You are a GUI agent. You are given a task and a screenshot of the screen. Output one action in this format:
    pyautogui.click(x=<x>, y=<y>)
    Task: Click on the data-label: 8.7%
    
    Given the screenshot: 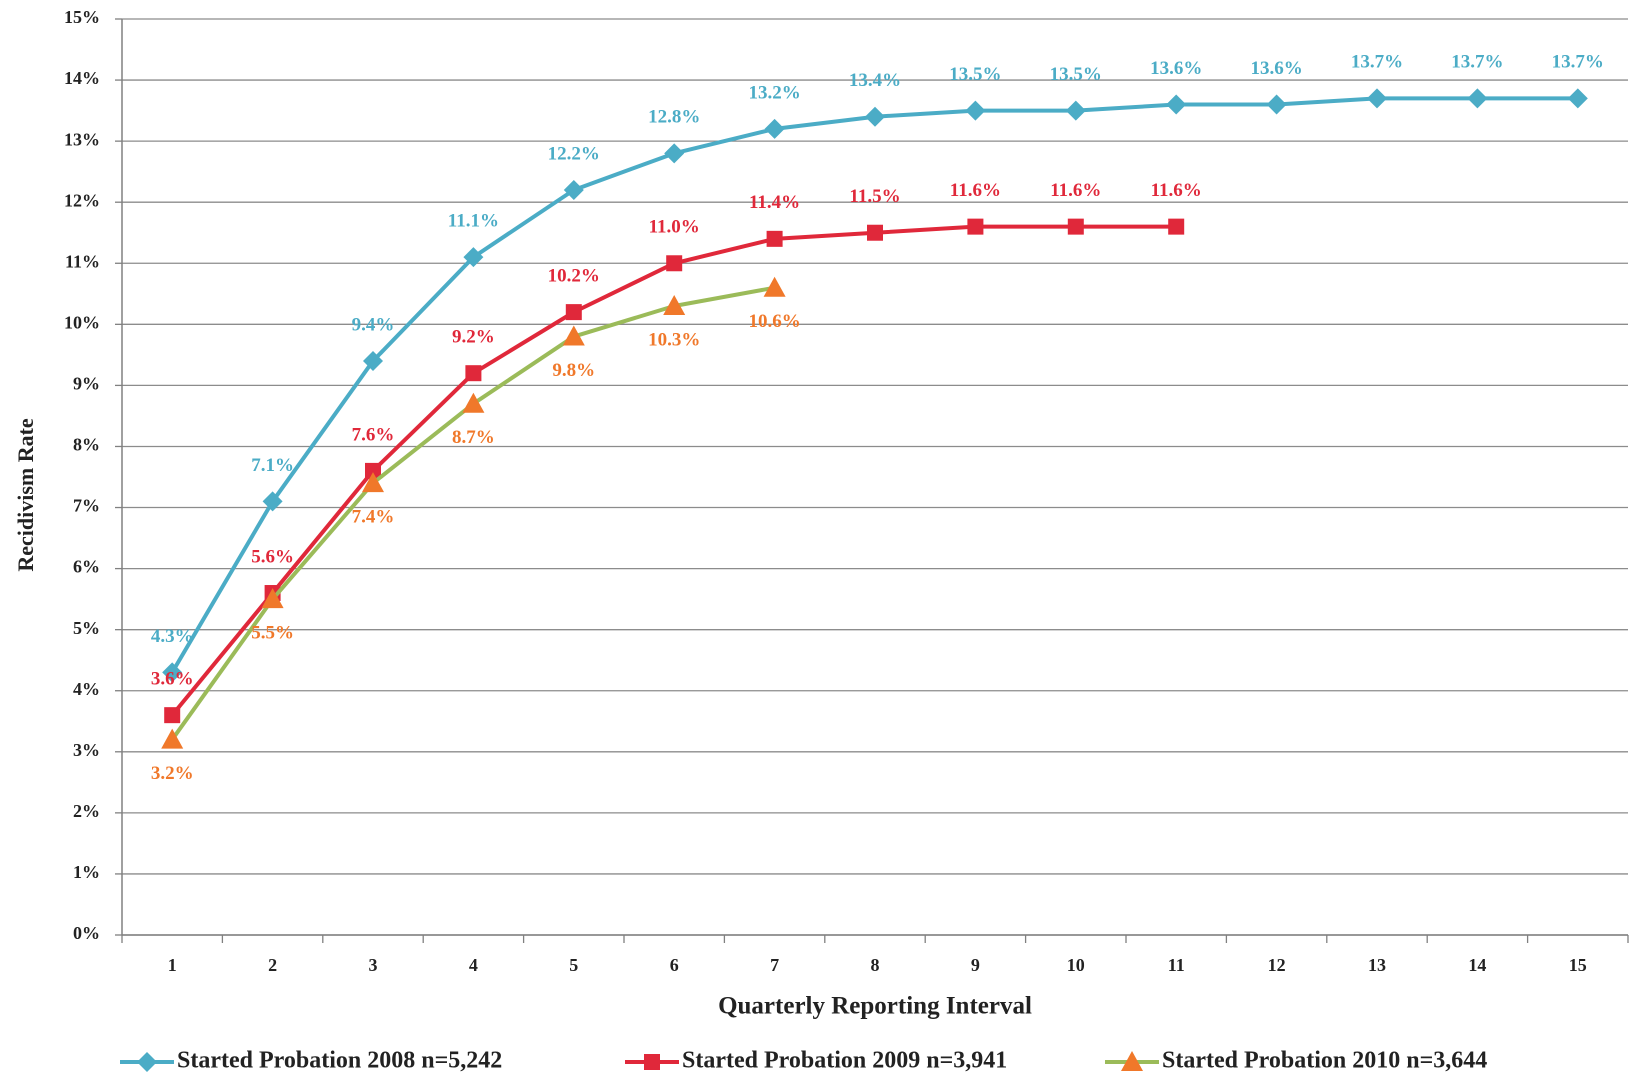 What is the action you would take?
    pyautogui.click(x=473, y=437)
    